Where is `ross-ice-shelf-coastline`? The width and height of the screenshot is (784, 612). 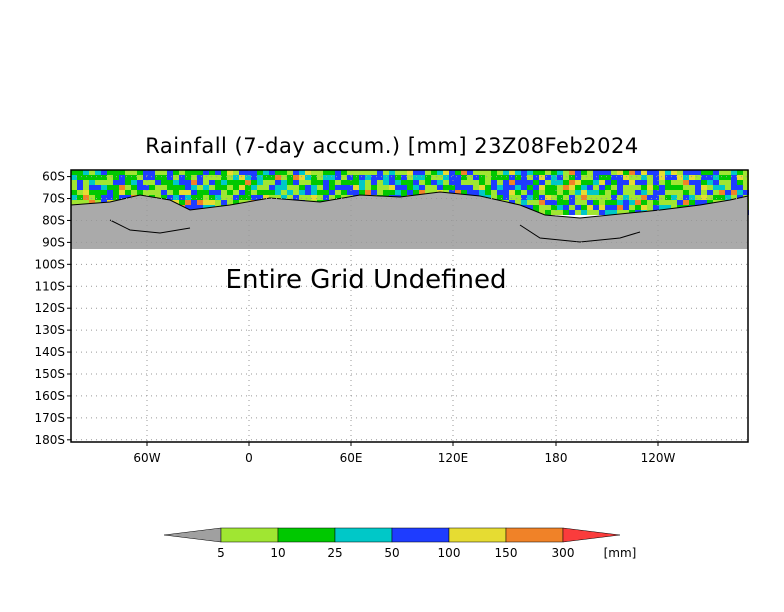
ross-ice-shelf-coastline is located at coordinates (375, 231).